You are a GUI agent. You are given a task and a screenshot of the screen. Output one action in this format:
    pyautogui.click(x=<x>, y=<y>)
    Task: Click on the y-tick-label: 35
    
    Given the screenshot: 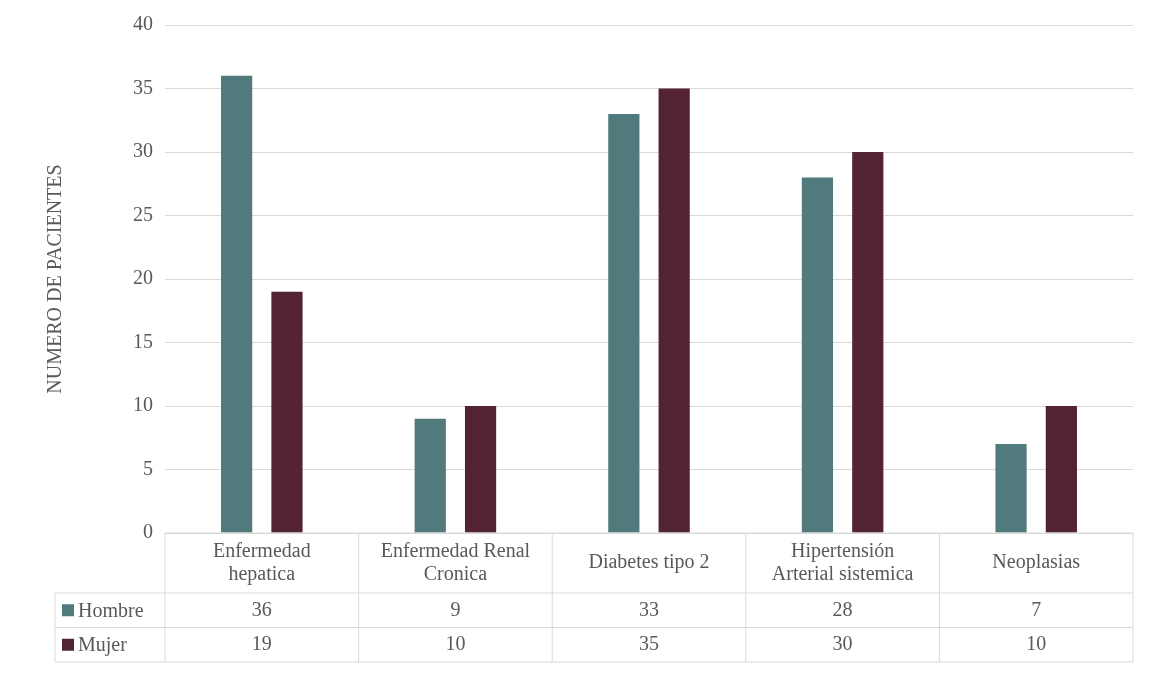 What is the action you would take?
    pyautogui.click(x=143, y=86)
    